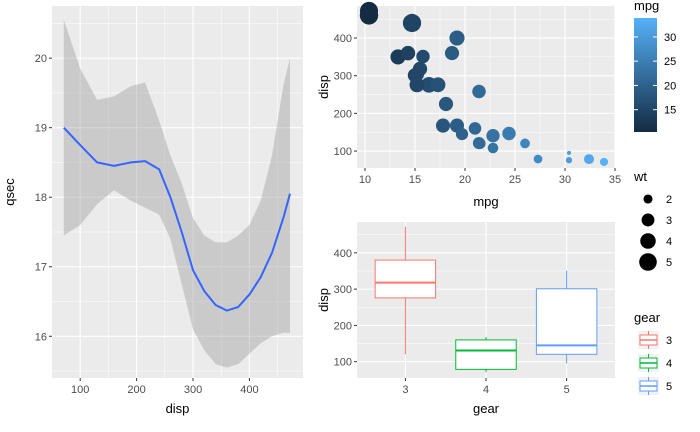  I want to click on mpg-legend: mpg 15 20 25 30, so click(655, 66).